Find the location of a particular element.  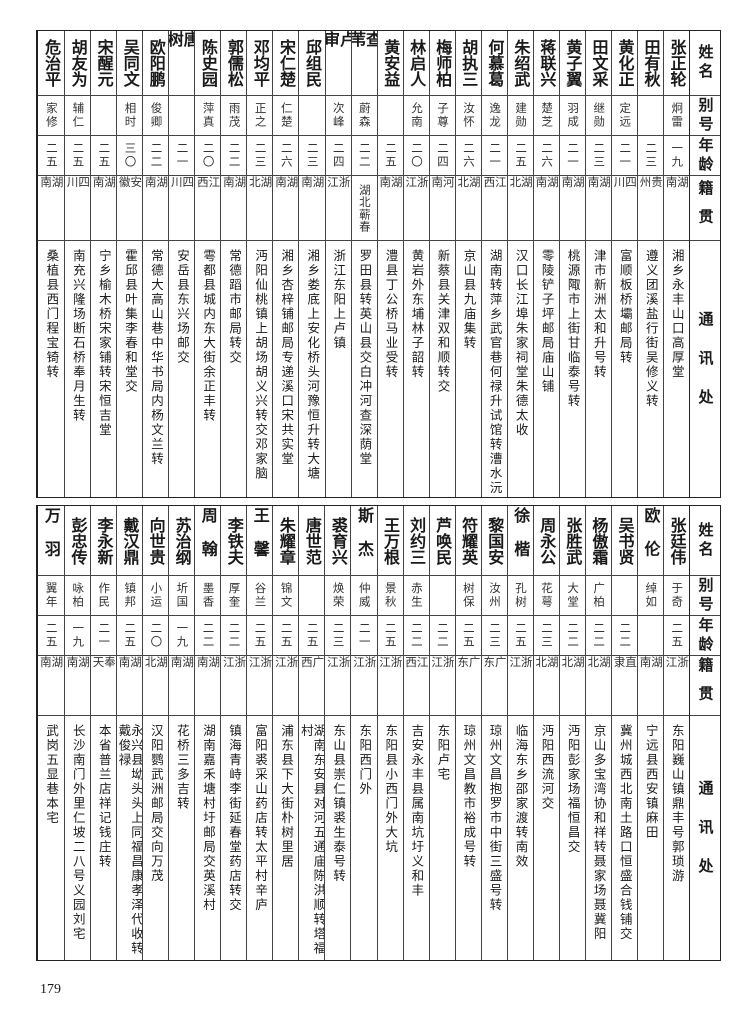

person-alias: 大堂 is located at coordinates (573, 595).